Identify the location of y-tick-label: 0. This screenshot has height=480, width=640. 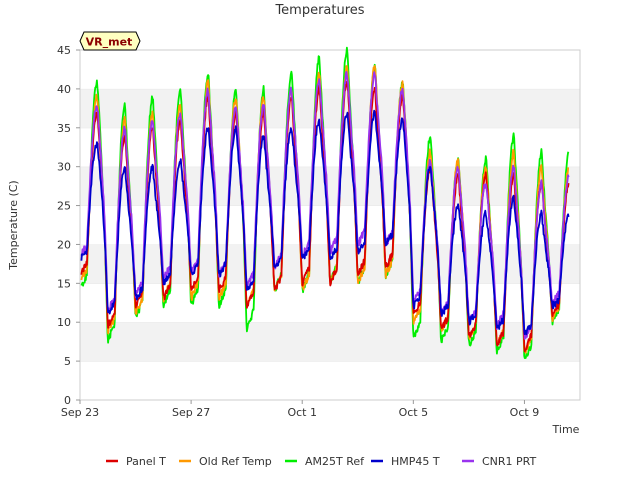
(67, 400).